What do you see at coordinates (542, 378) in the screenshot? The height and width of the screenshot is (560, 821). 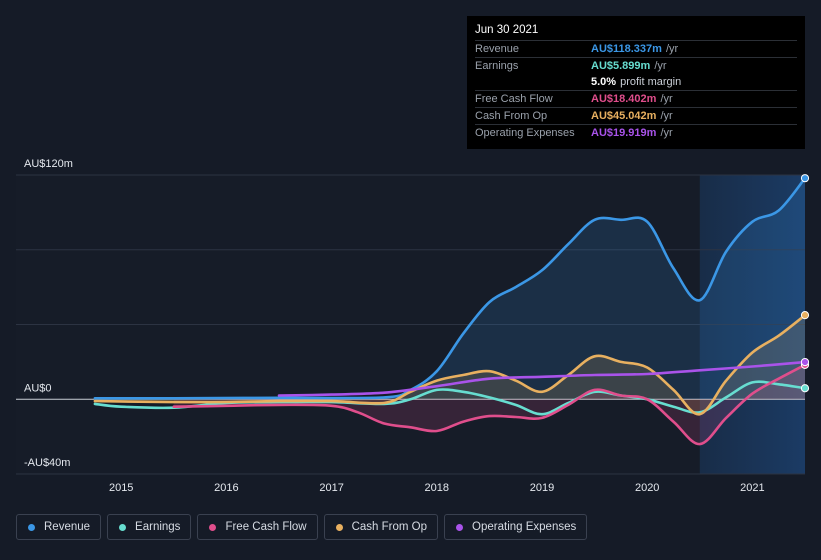 I see `operating-expenses-line` at bounding box center [542, 378].